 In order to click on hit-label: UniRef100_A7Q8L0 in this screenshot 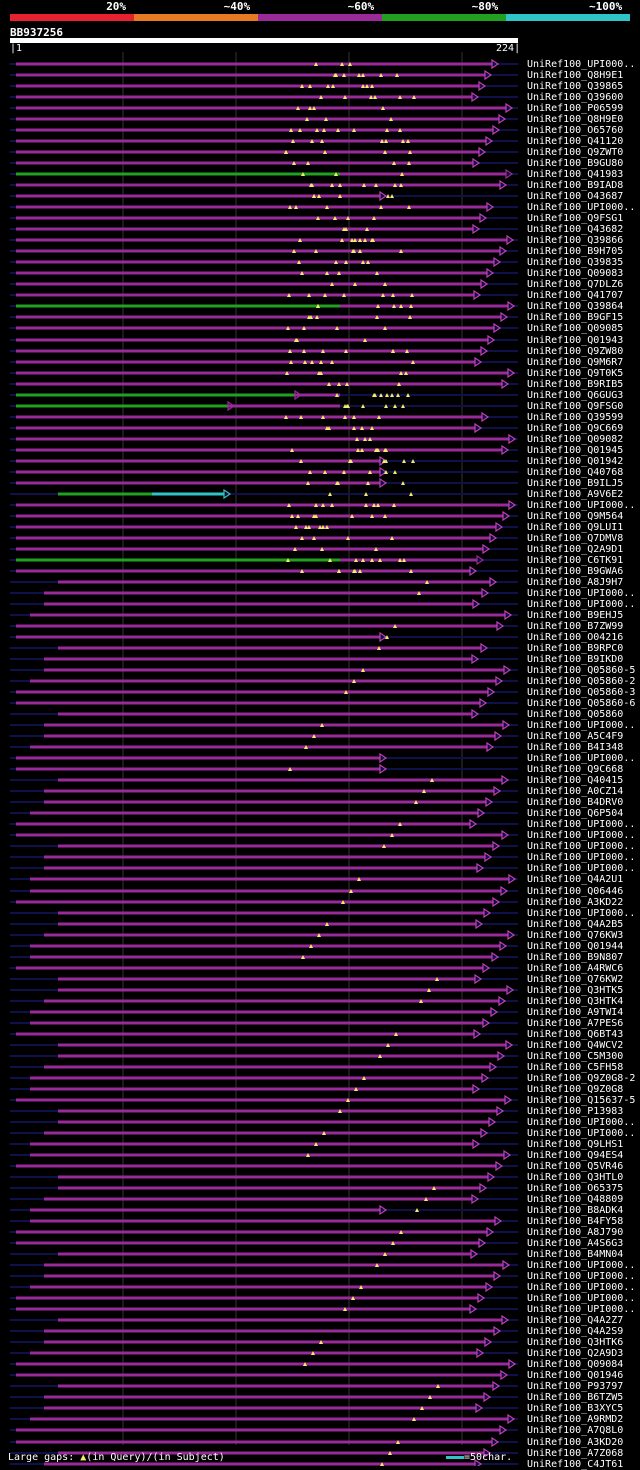, I will do `click(575, 1430)`.